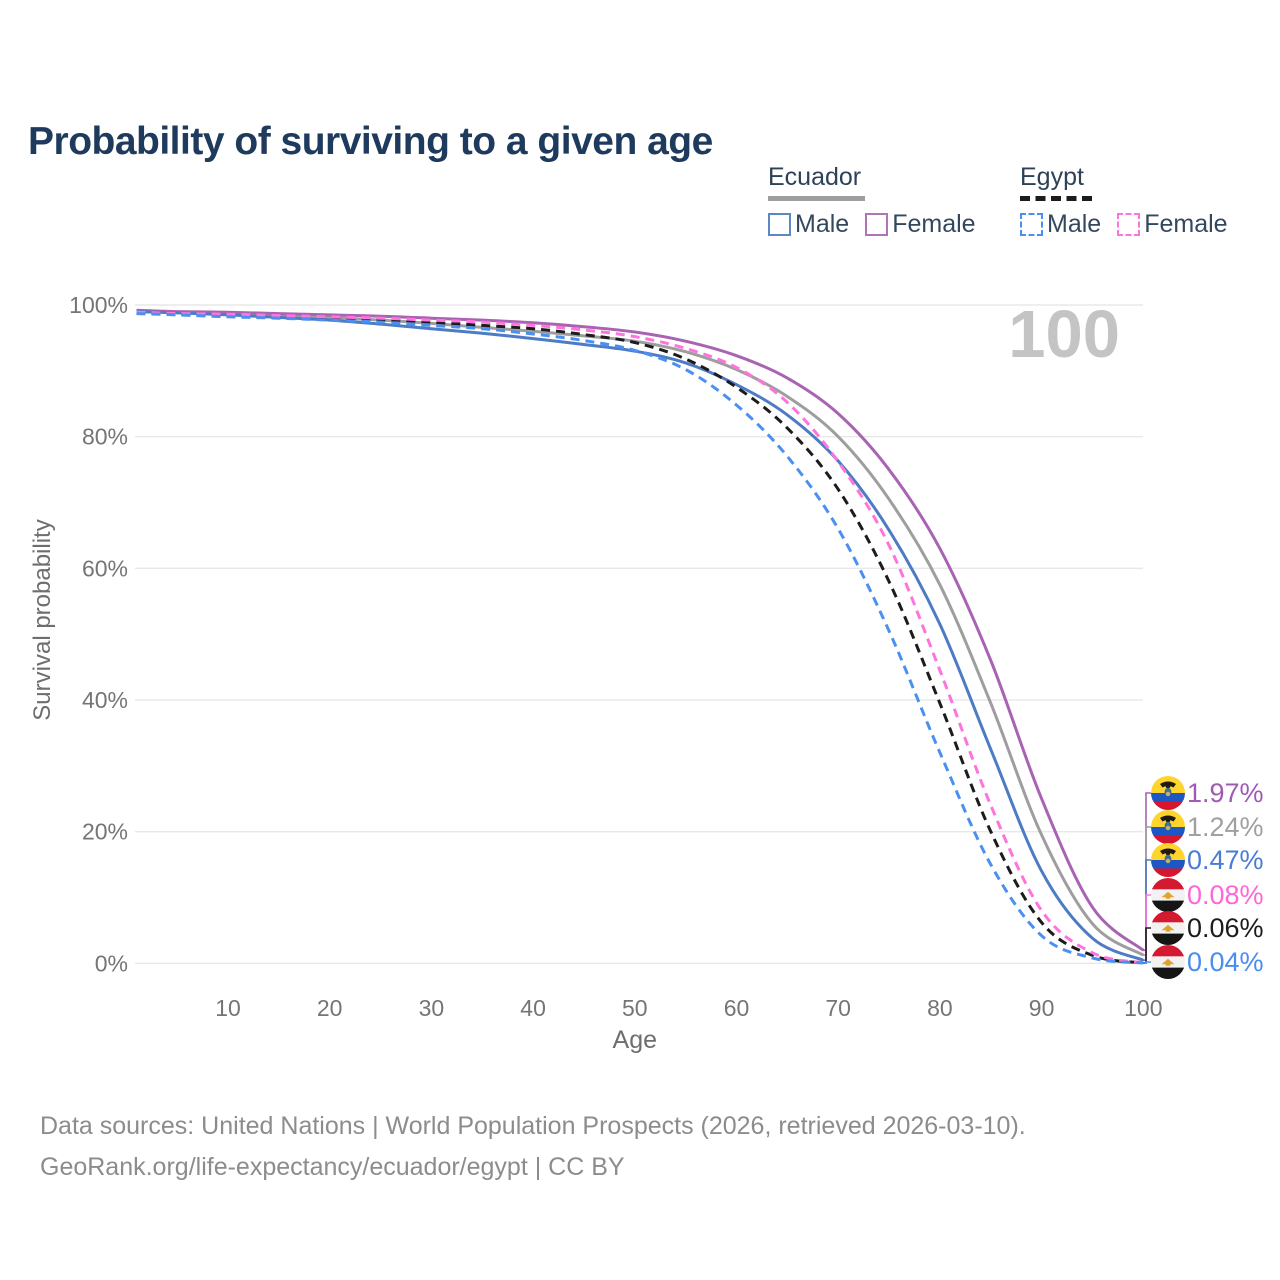 This screenshot has width=1280, height=1280. What do you see at coordinates (1124, 201) in the screenshot?
I see `legend-group-egypt: Egypt Male Female` at bounding box center [1124, 201].